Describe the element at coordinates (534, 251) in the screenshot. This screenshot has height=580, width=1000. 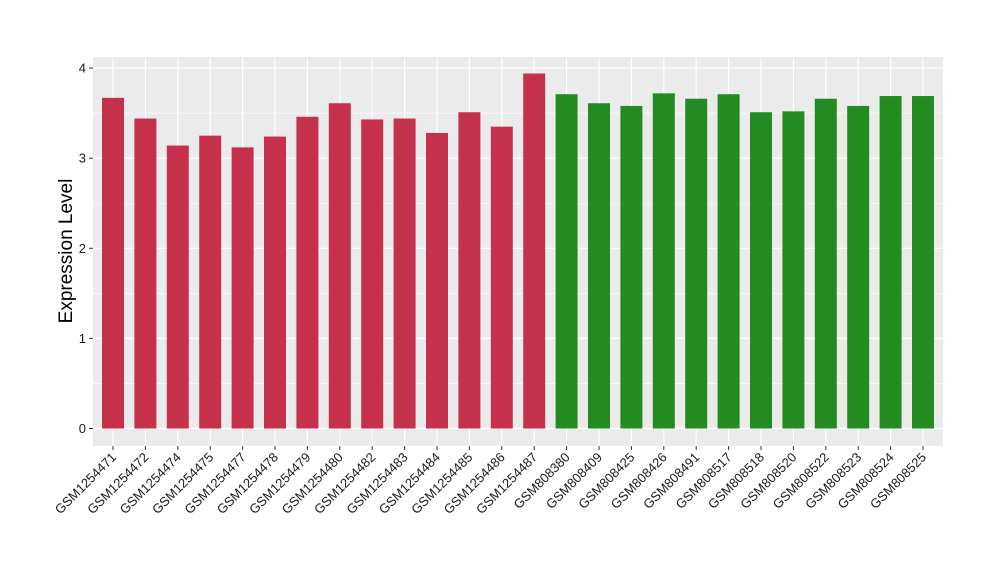
I see `bar-GSM1254487` at that location.